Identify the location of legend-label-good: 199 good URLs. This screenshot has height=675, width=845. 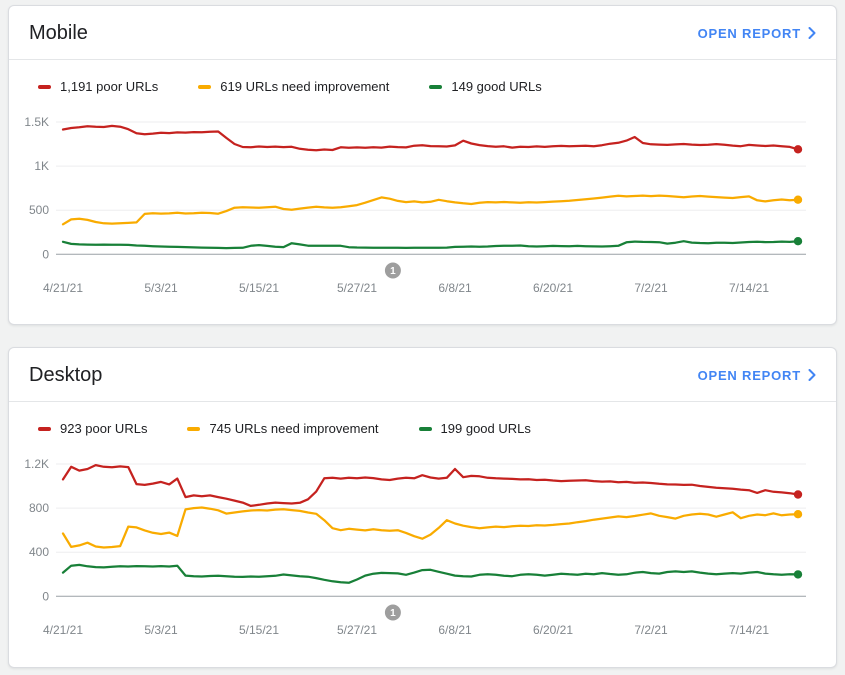
(485, 428).